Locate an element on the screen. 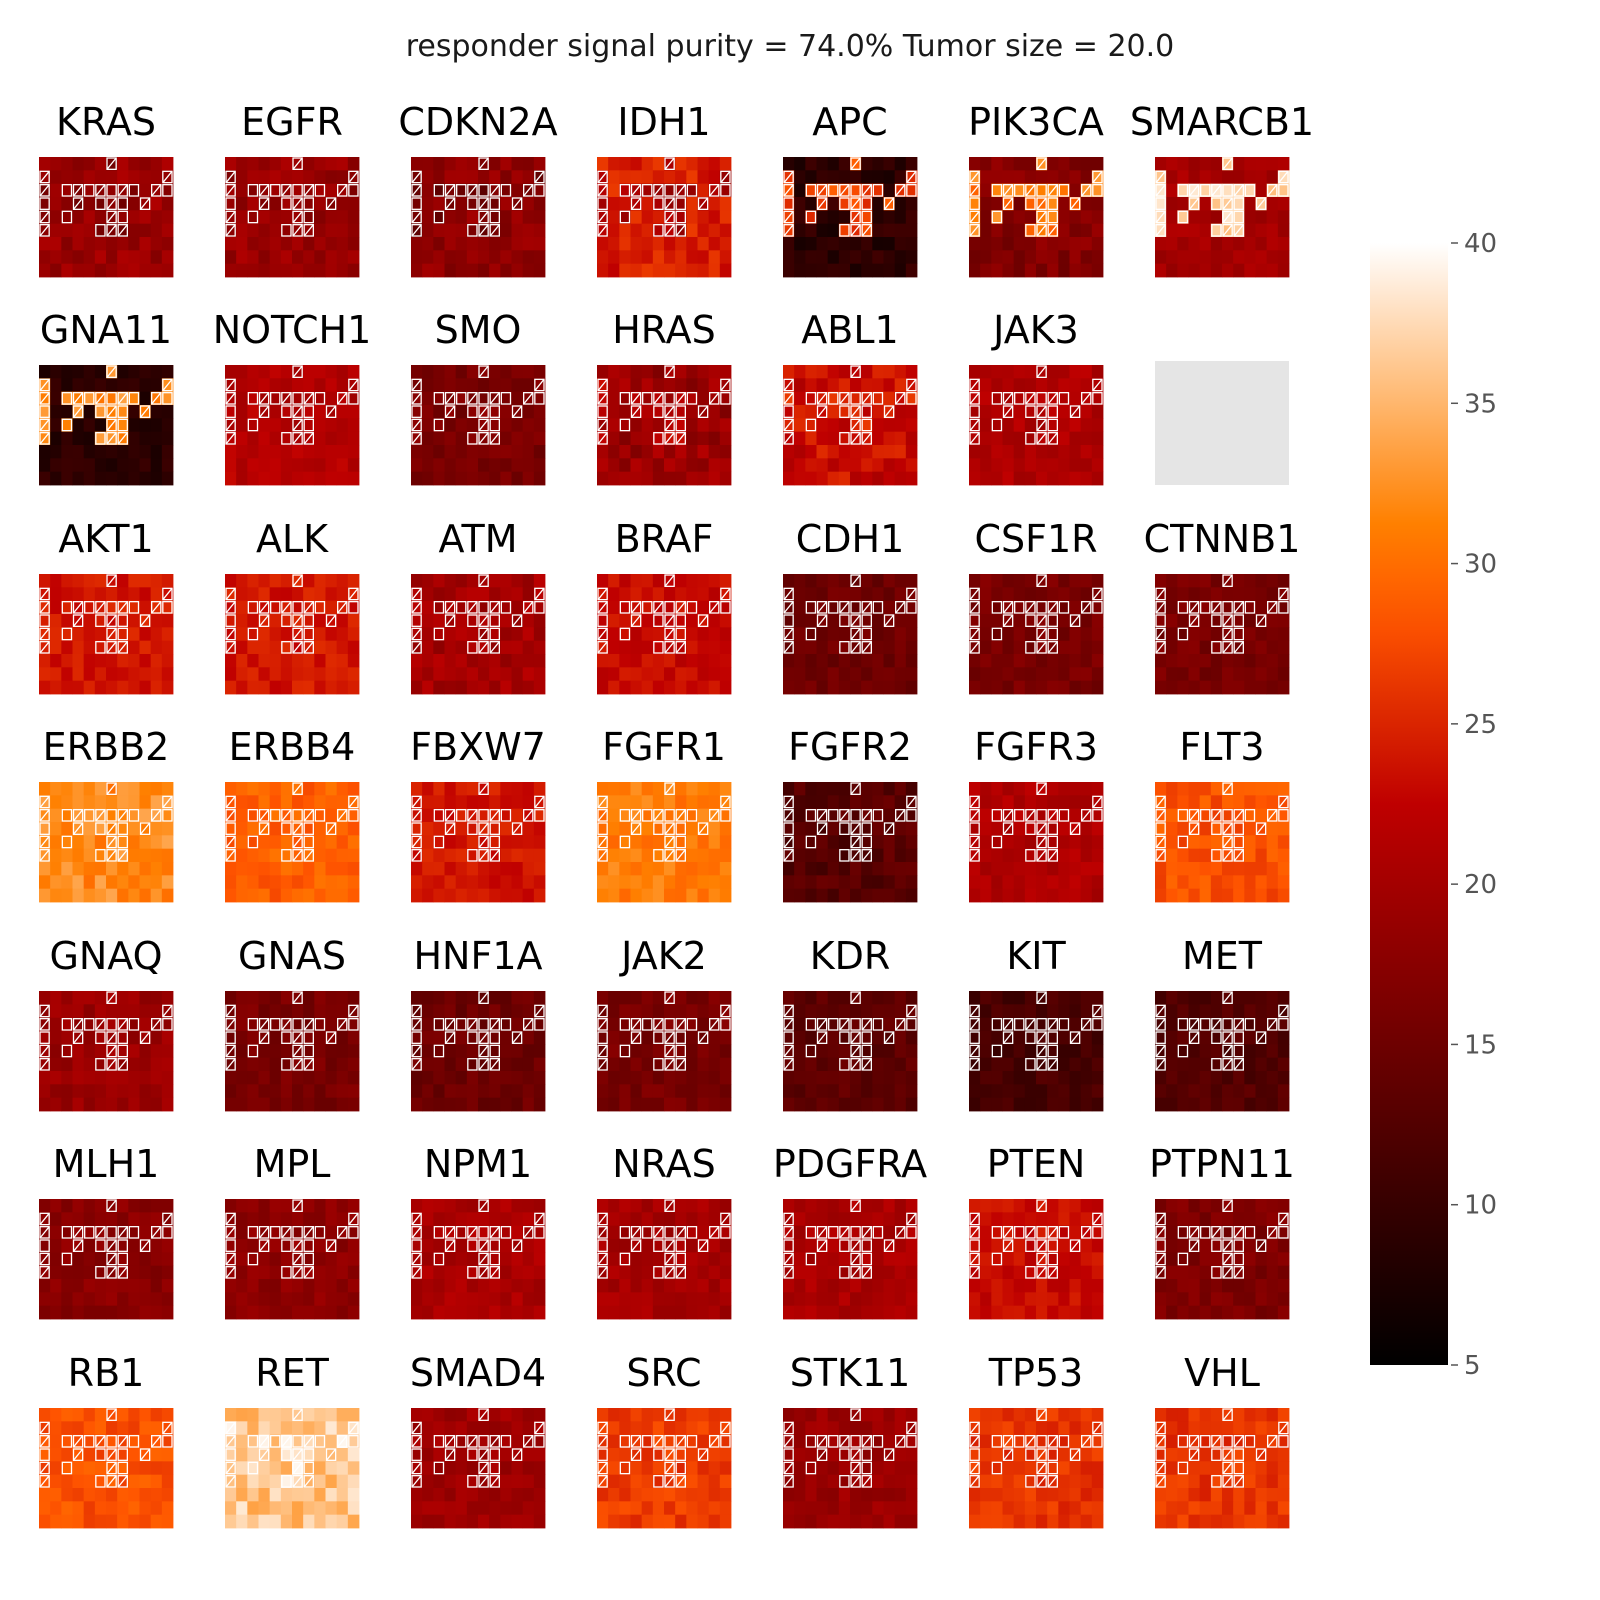 This screenshot has width=1600, height=1600. responder-outlines is located at coordinates (1222, 614).